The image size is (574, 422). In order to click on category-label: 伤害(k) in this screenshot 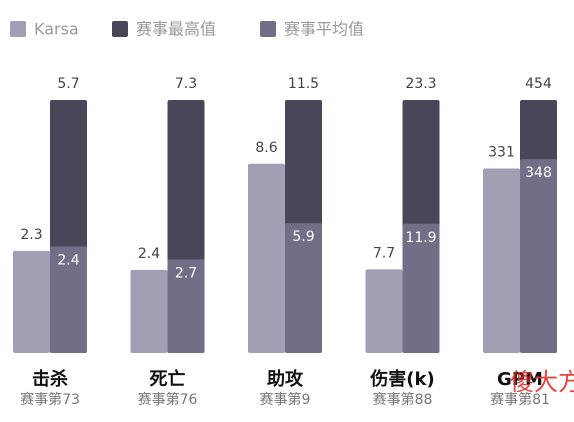, I will do `click(401, 379)`.